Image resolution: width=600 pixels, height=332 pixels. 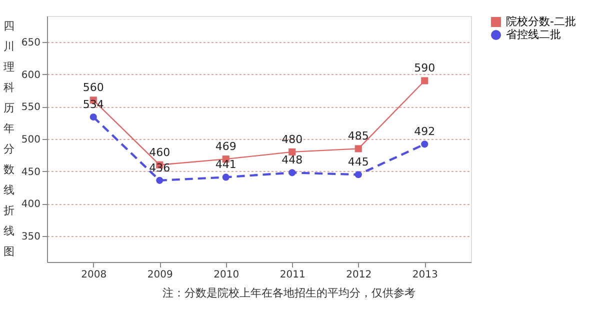 I want to click on text: 注：分数是院校上年在各地招生的平均分，仅供参考, so click(x=289, y=293).